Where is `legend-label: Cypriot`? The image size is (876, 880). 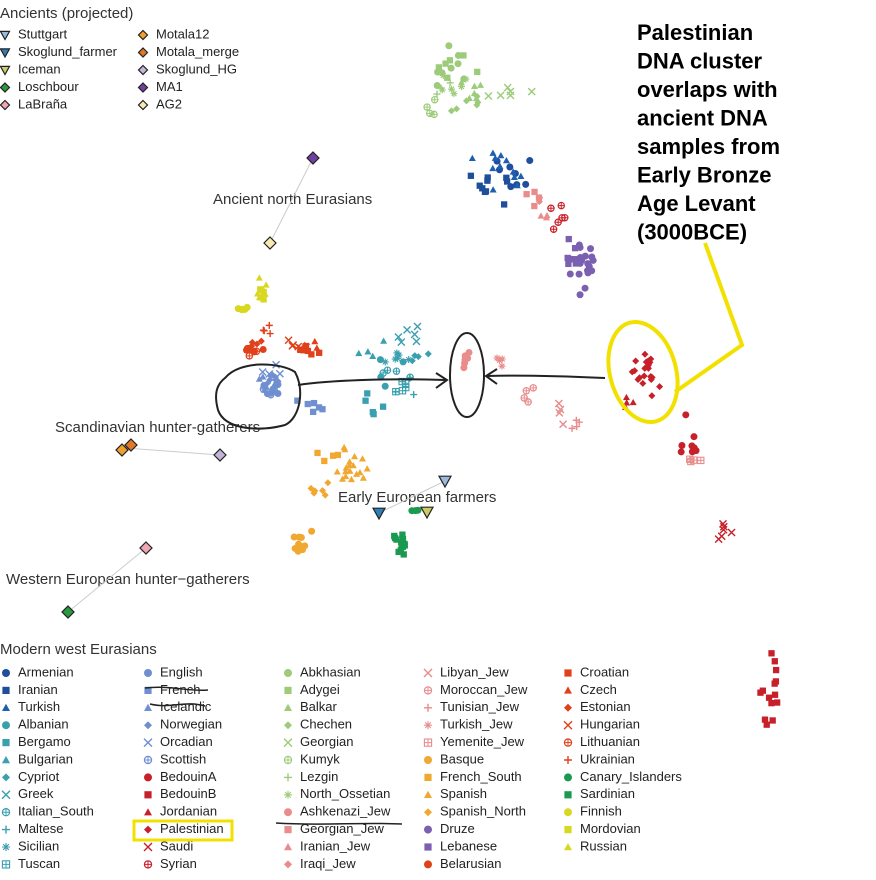 legend-label: Cypriot is located at coordinates (39, 776).